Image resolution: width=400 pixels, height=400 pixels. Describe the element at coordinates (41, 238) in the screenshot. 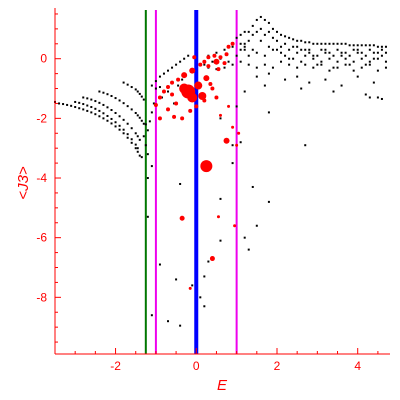

I see `y-tick-label: -6` at that location.